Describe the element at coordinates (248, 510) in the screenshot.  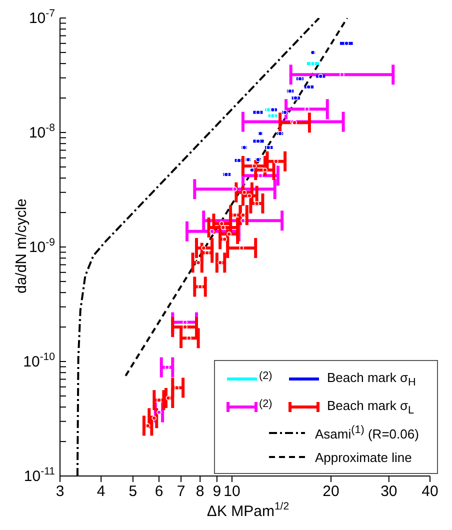
I see `x-axis-title: ΔK MPam$^{1/2}$` at that location.